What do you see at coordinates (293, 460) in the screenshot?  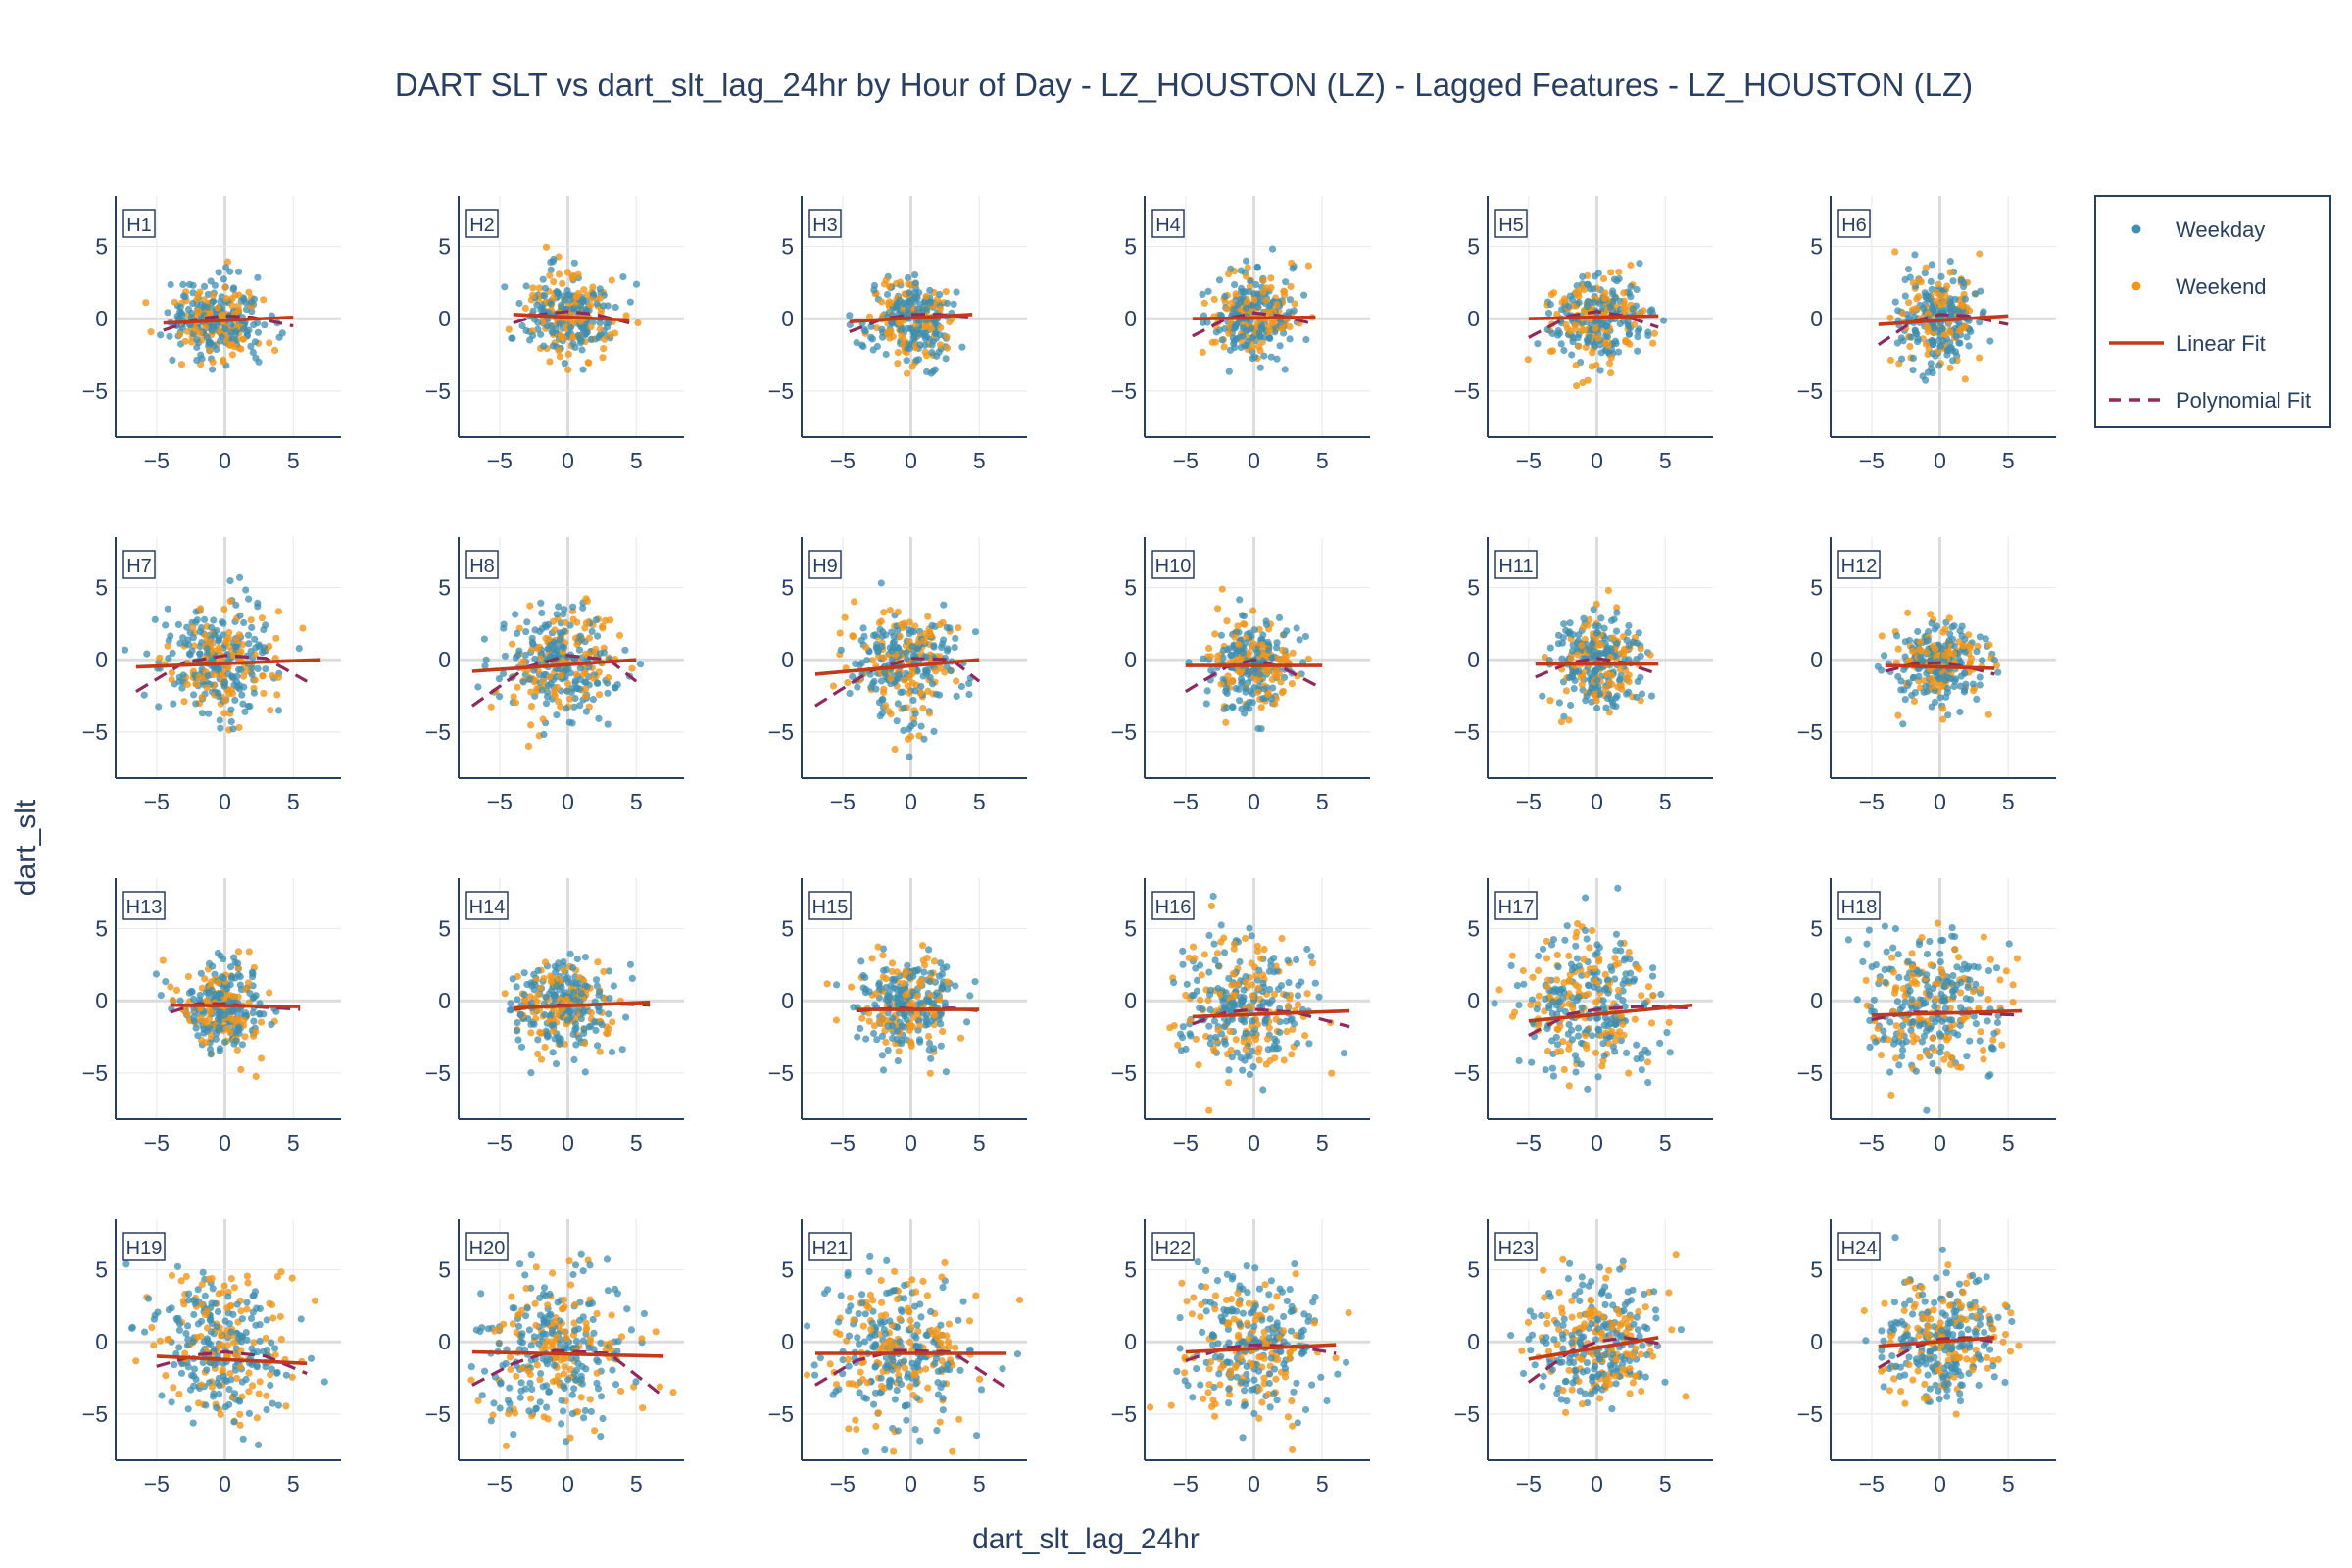 I see `x-tick-label: 5` at bounding box center [293, 460].